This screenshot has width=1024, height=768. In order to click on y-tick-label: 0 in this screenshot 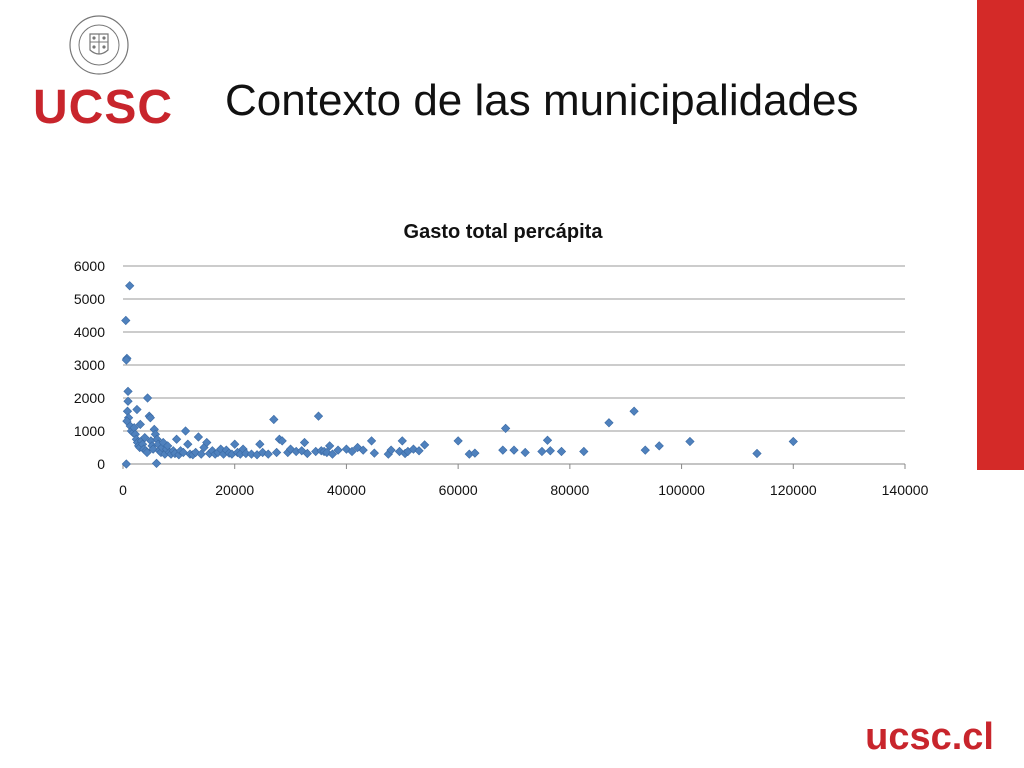, I will do `click(101, 464)`.